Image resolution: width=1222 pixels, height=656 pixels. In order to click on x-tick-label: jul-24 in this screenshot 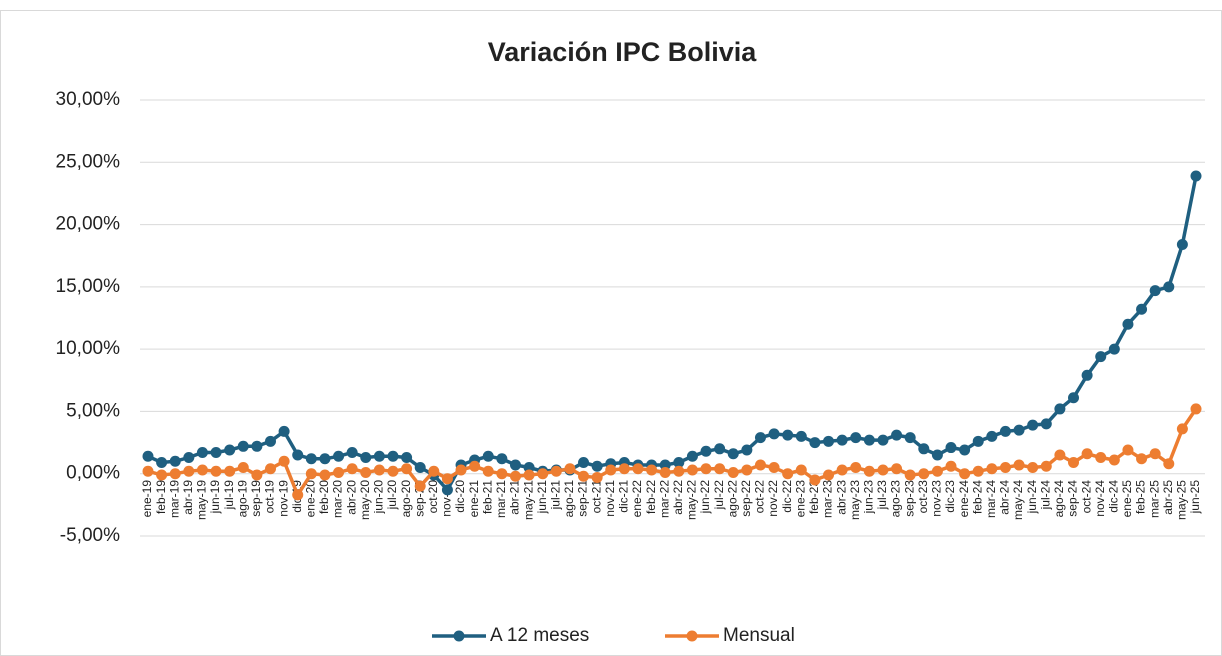, I will do `click(1045, 495)`.